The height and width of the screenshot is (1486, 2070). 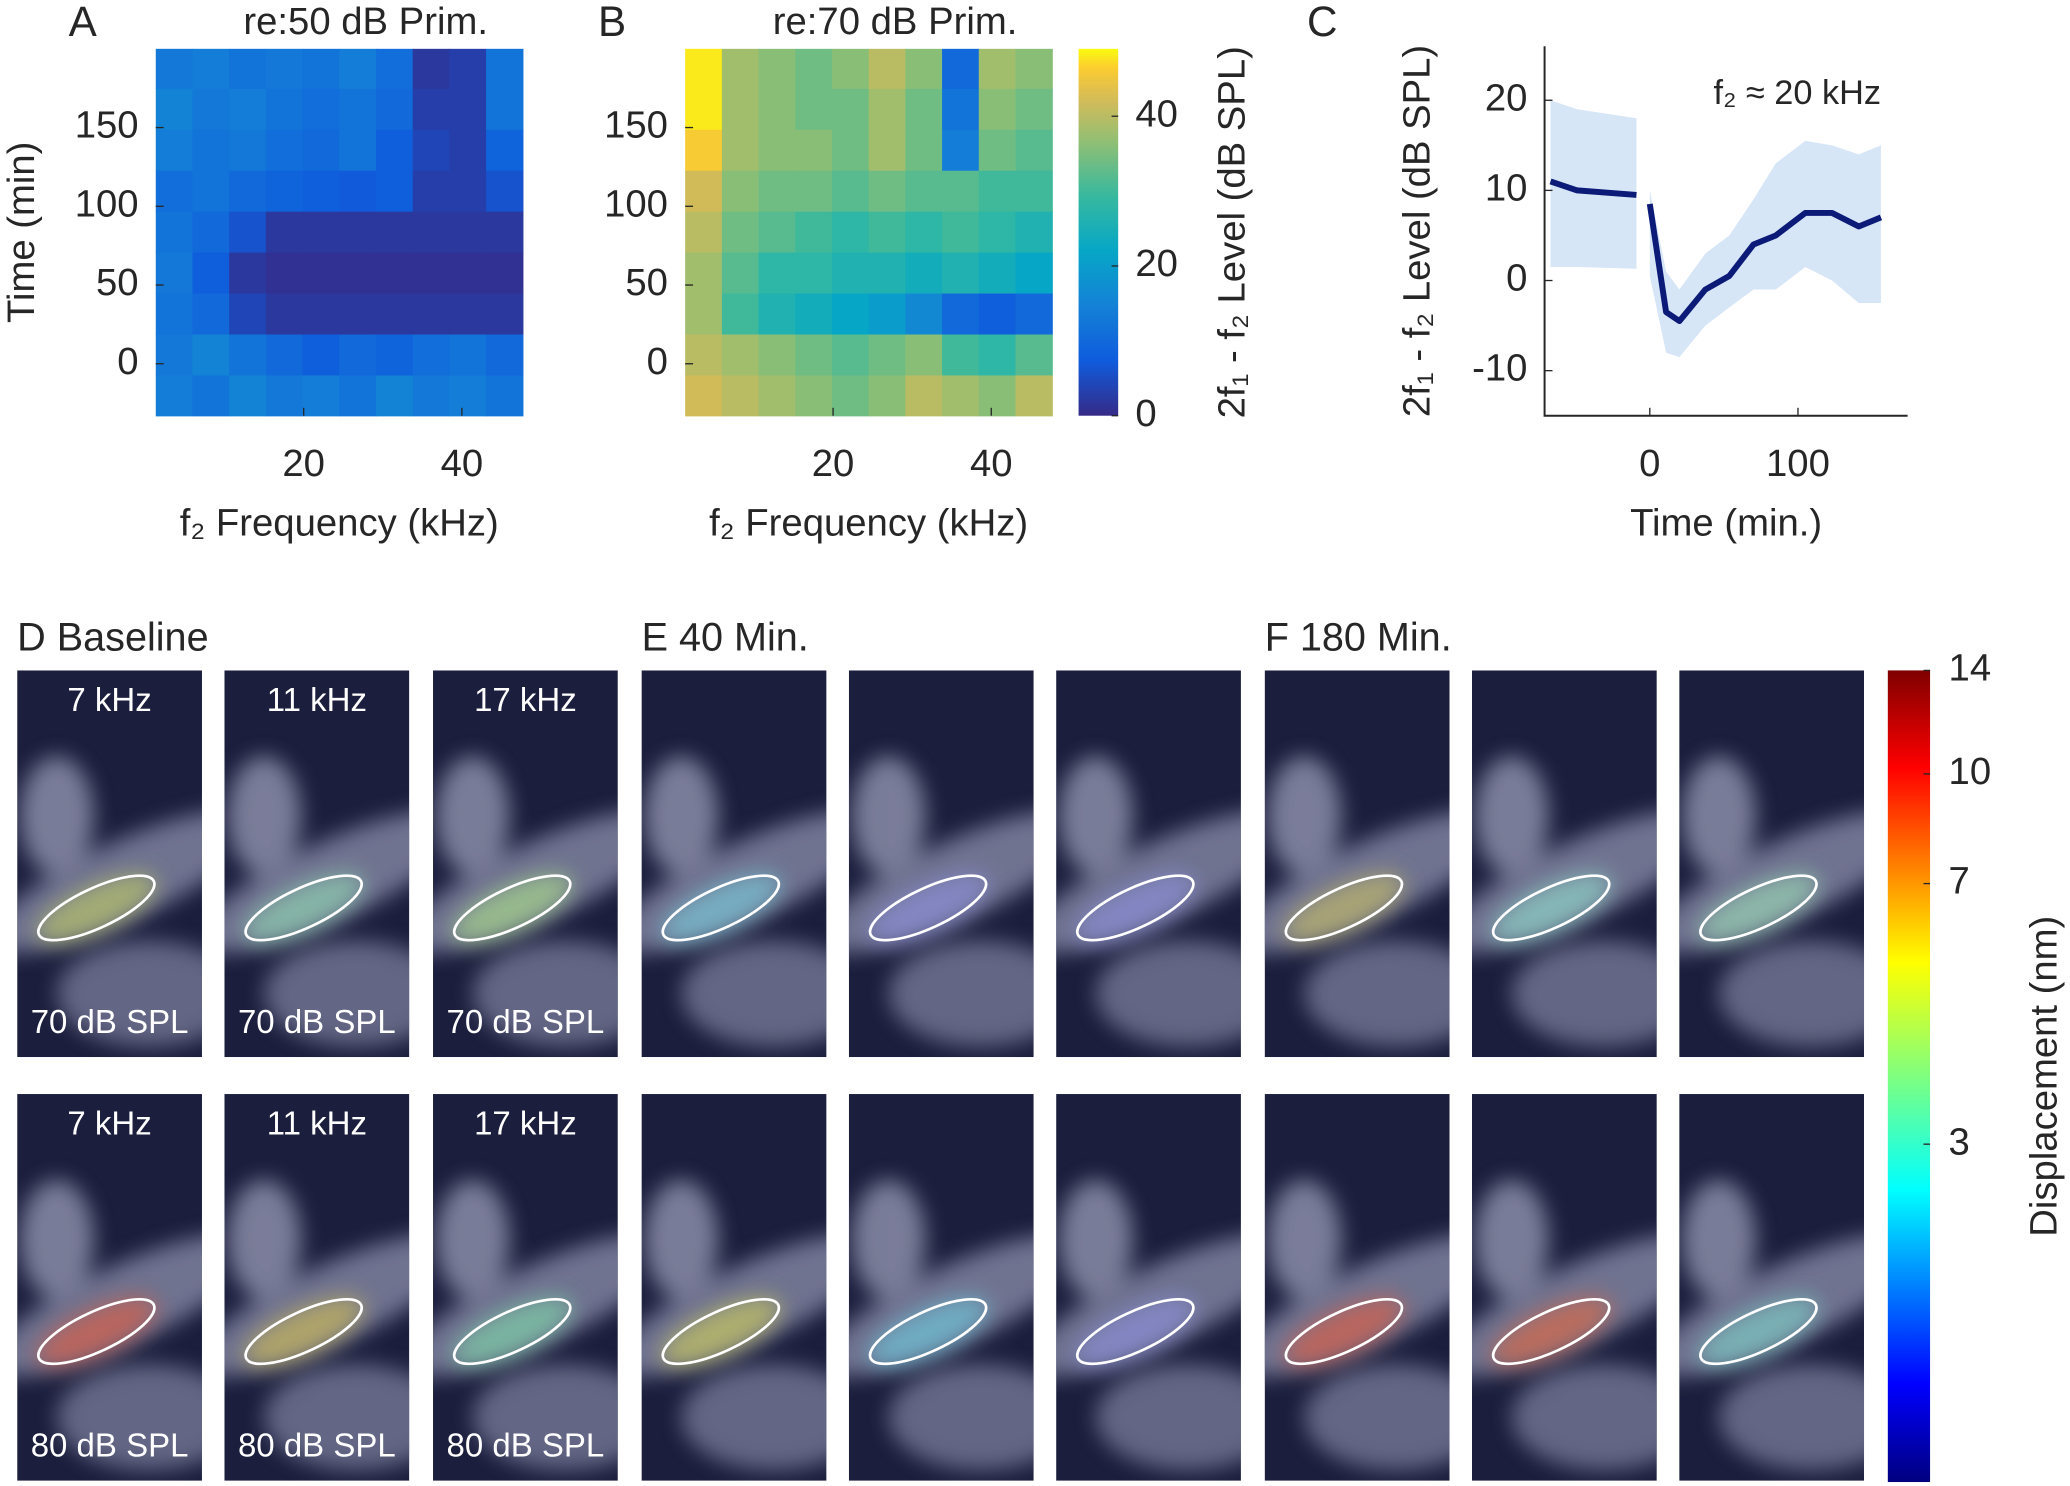 What do you see at coordinates (109, 699) in the screenshot?
I see `frequency-label: 7 kHz` at bounding box center [109, 699].